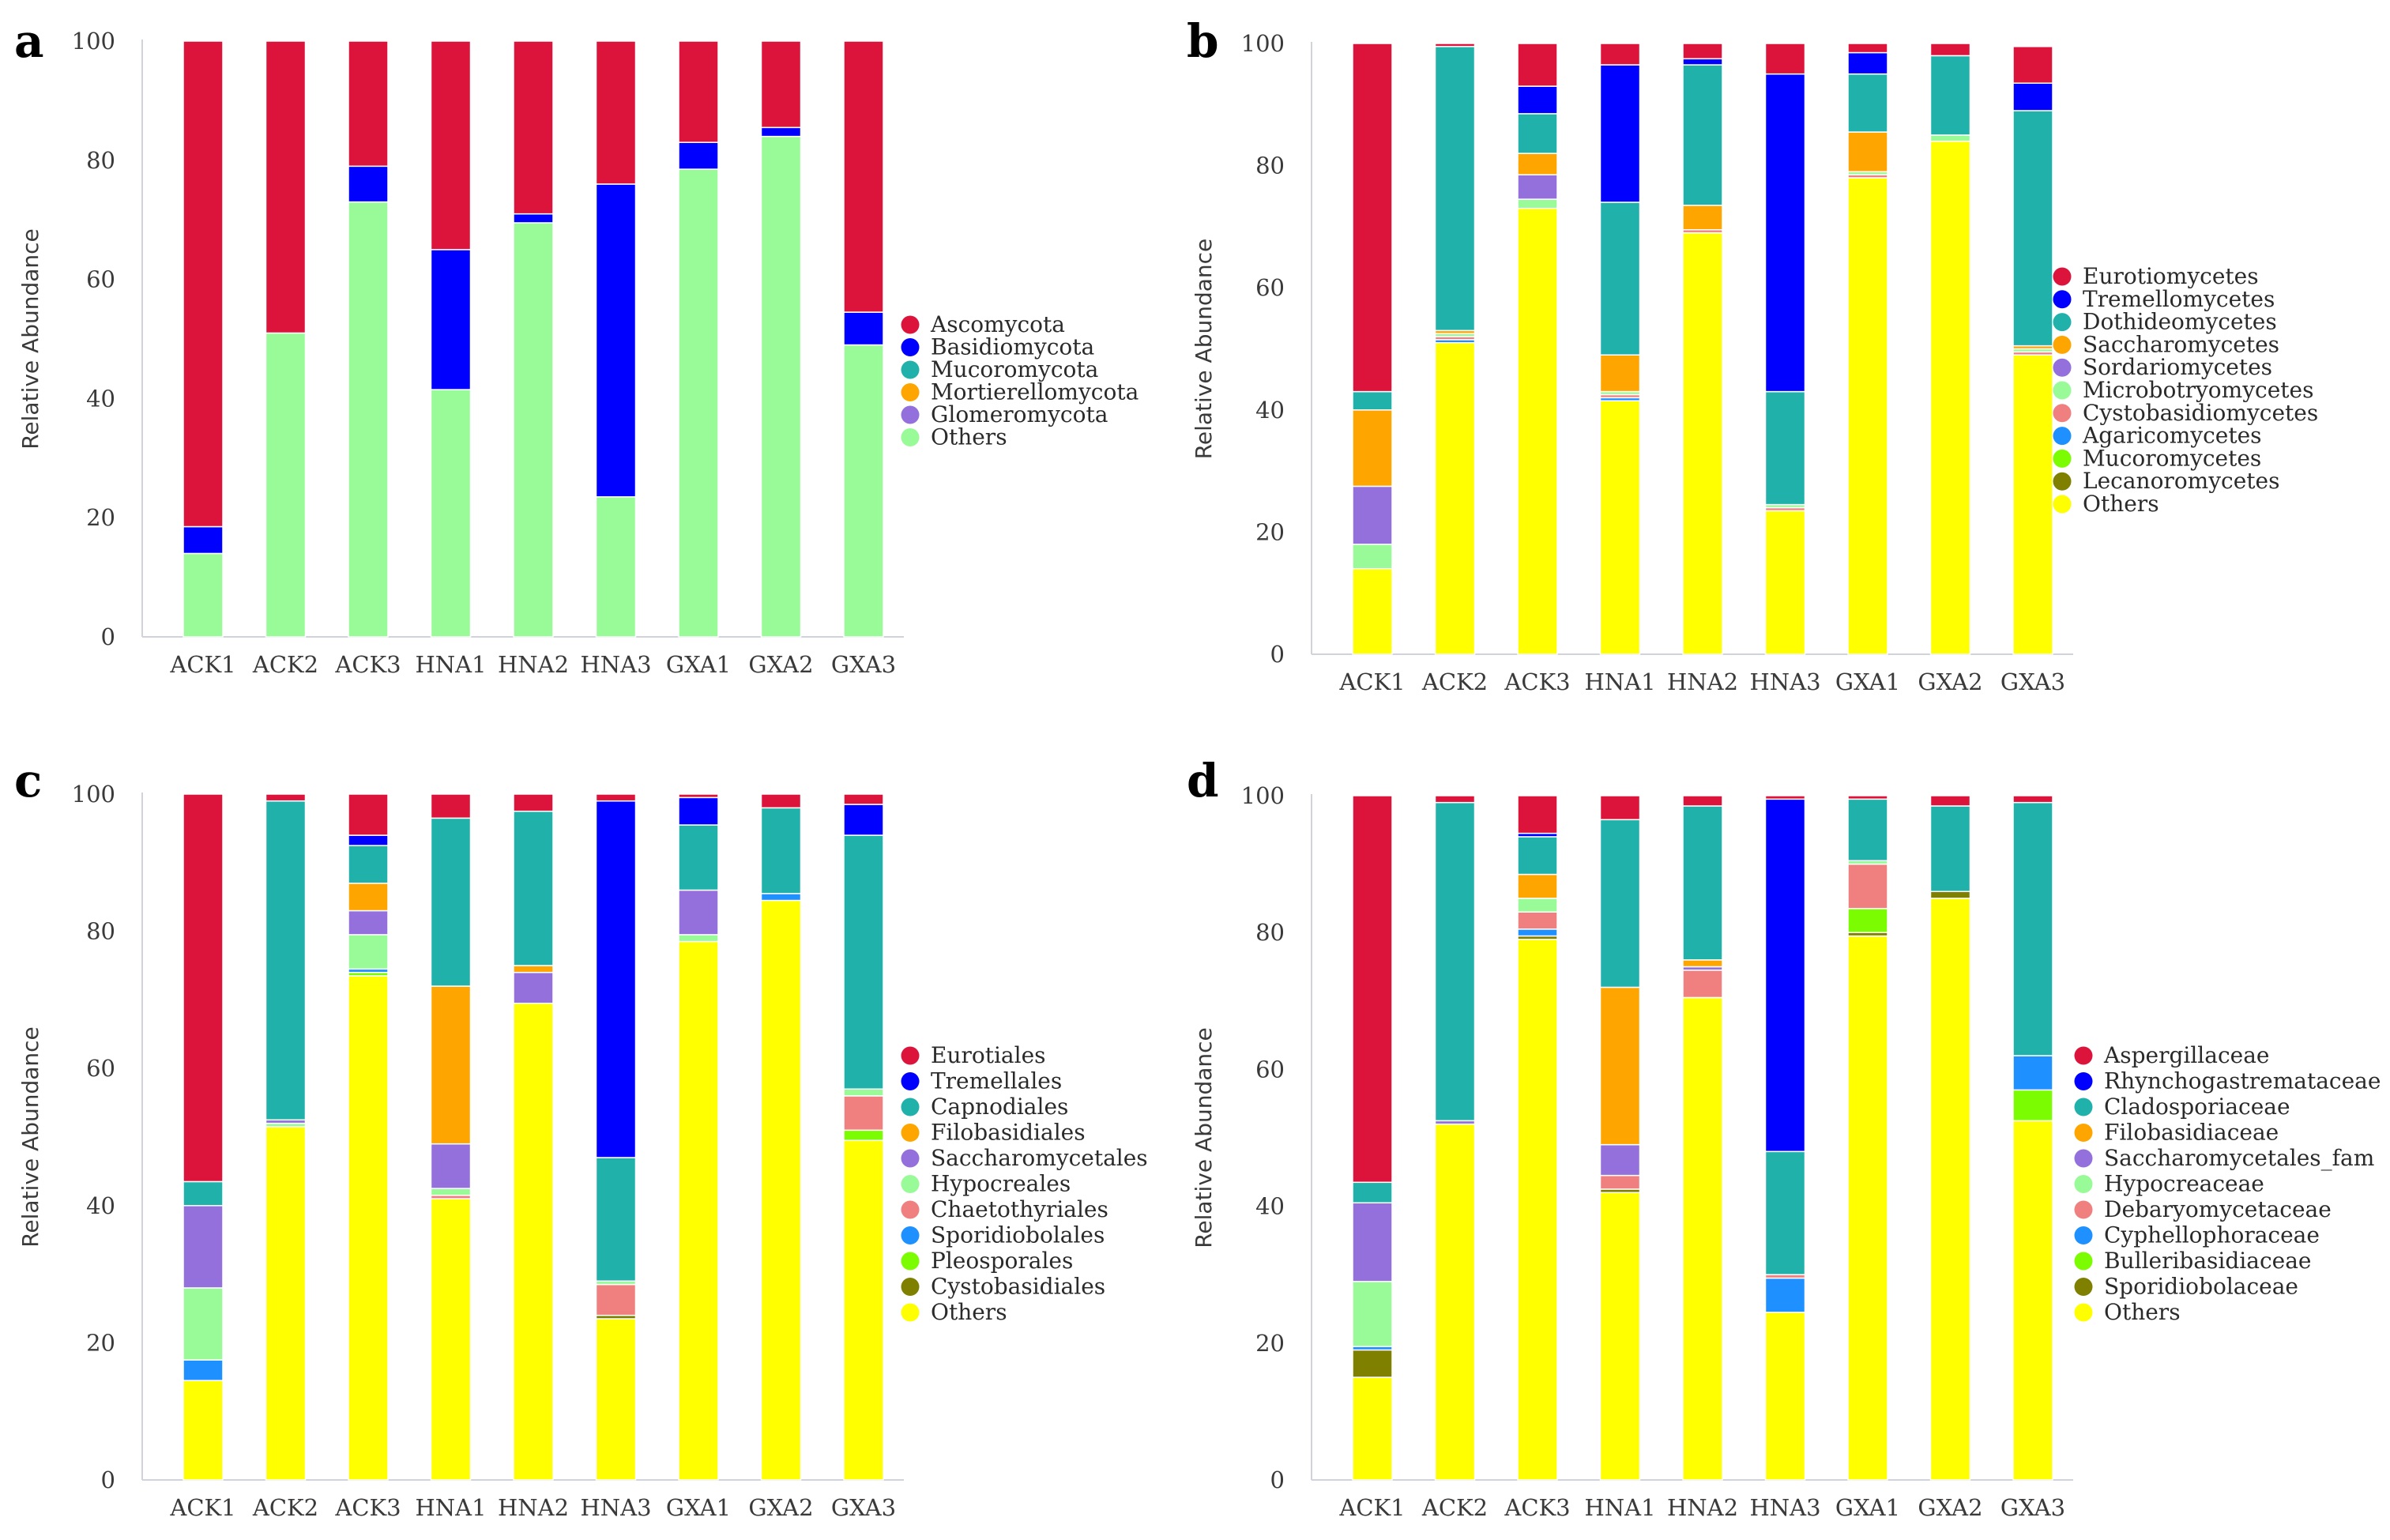  I want to click on bar-segment-gxa3-basidiomycota, so click(863, 328).